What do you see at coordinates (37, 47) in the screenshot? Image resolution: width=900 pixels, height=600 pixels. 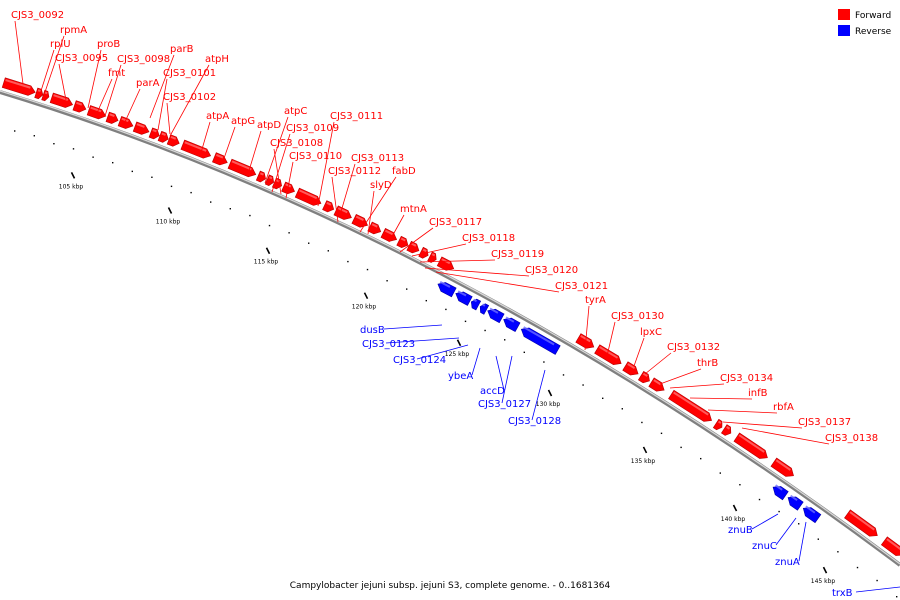 I see `forward-gene-label: CJS3_0092` at bounding box center [37, 47].